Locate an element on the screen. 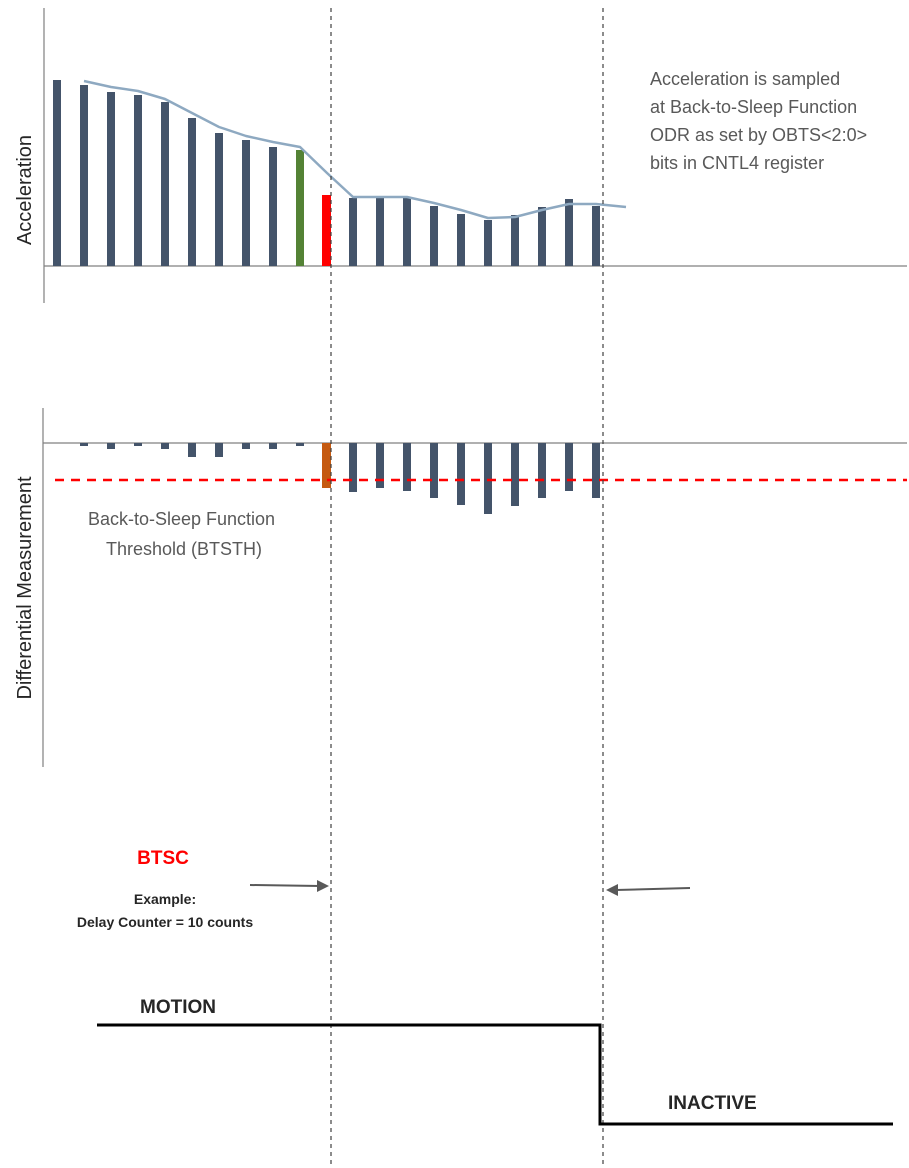 Image resolution: width=909 pixels, height=1168 pixels. motion-label: MOTION is located at coordinates (178, 1007).